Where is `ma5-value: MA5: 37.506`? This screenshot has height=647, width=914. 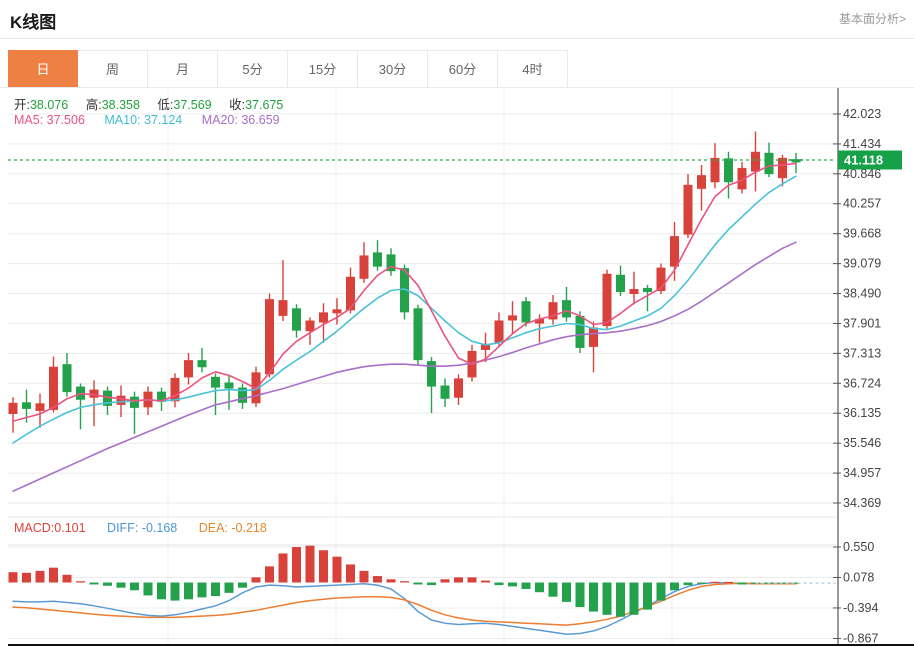 ma5-value: MA5: 37.506 is located at coordinates (49, 120).